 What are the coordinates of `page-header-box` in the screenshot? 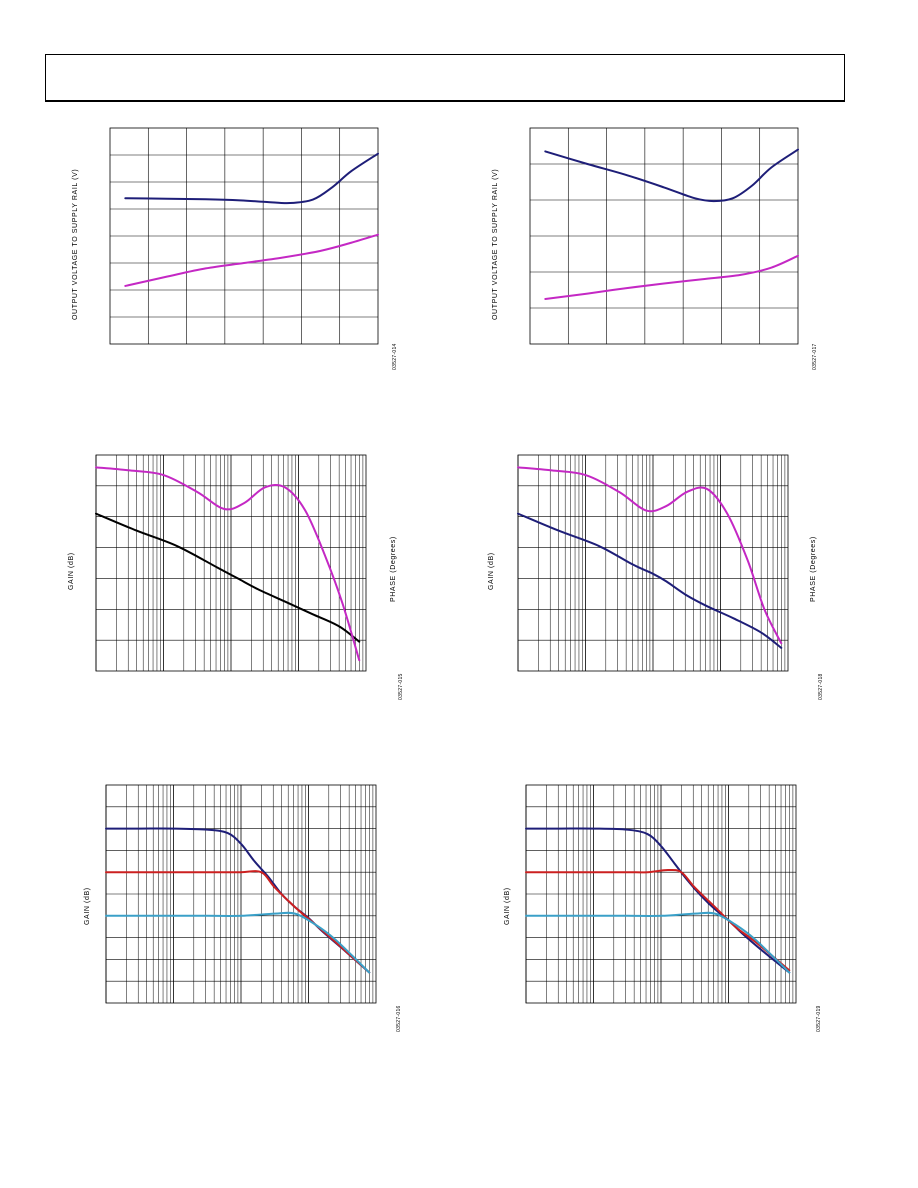 It's located at (445, 78).